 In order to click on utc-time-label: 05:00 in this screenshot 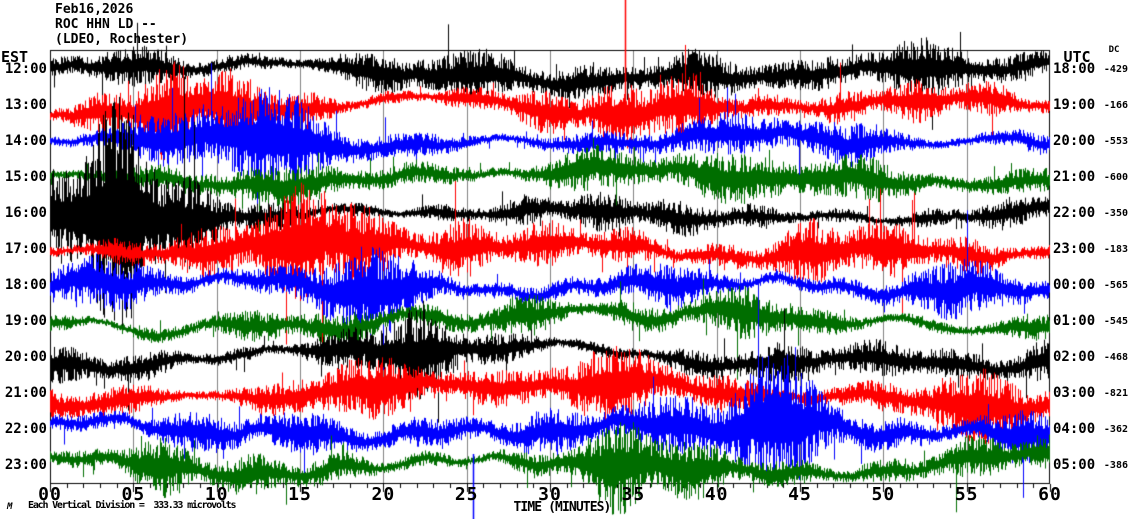, I will do `click(1074, 465)`.